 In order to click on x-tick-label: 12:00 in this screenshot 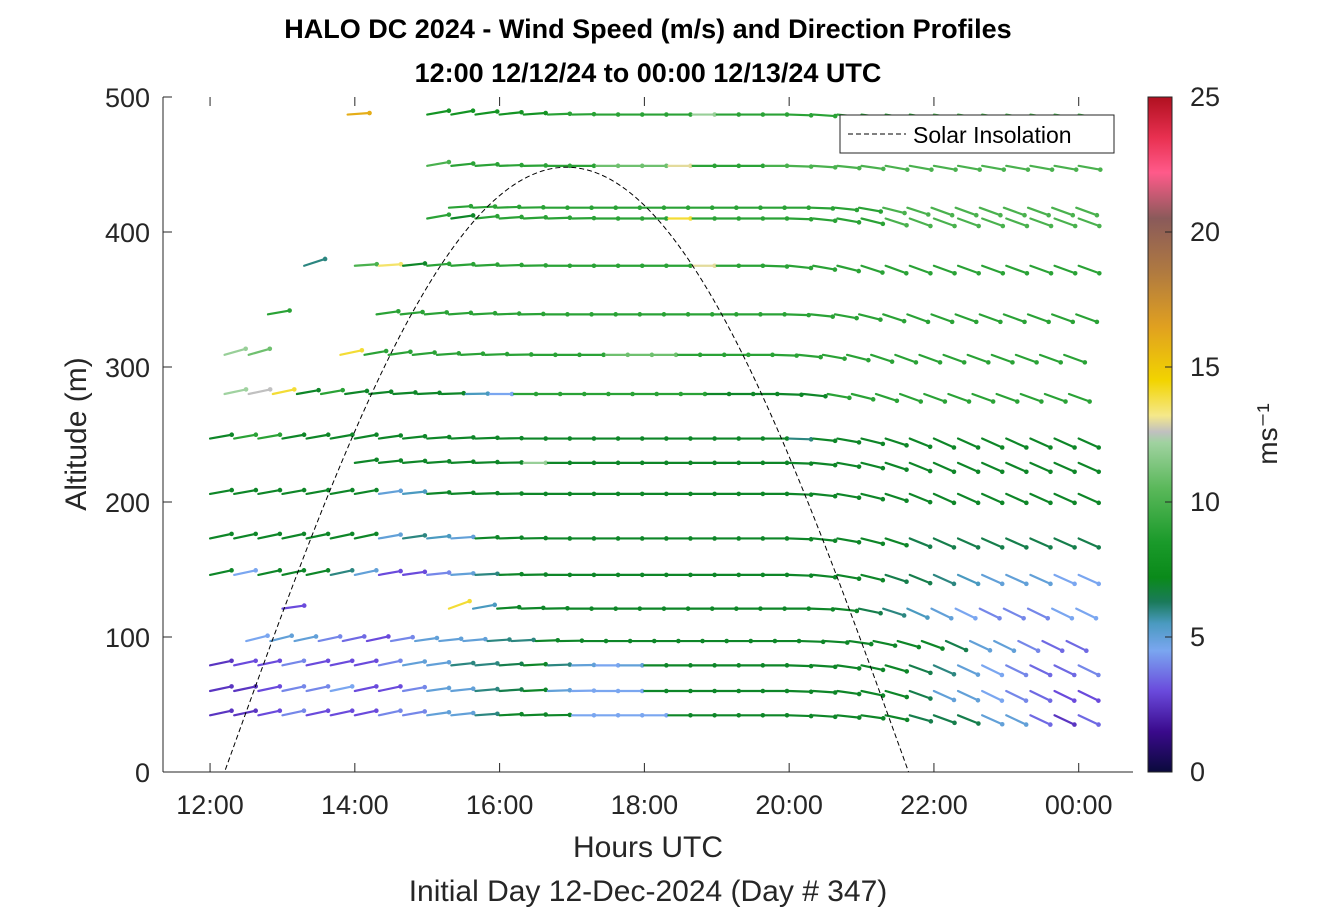, I will do `click(210, 805)`.